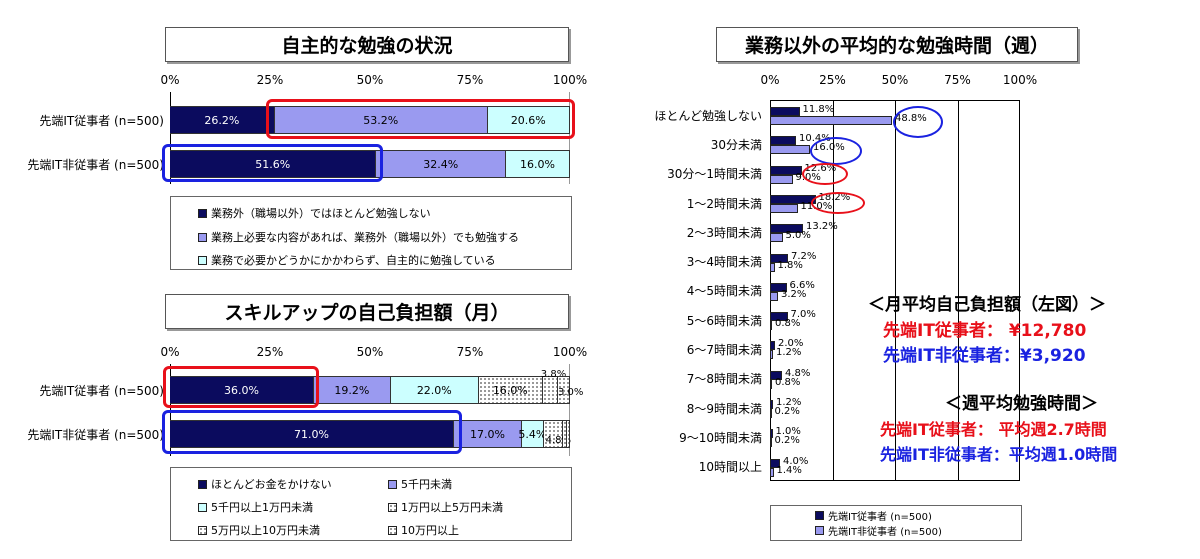 The height and width of the screenshot is (559, 1200). What do you see at coordinates (441, 164) in the screenshot?
I see `data-label: 32.4%` at bounding box center [441, 164].